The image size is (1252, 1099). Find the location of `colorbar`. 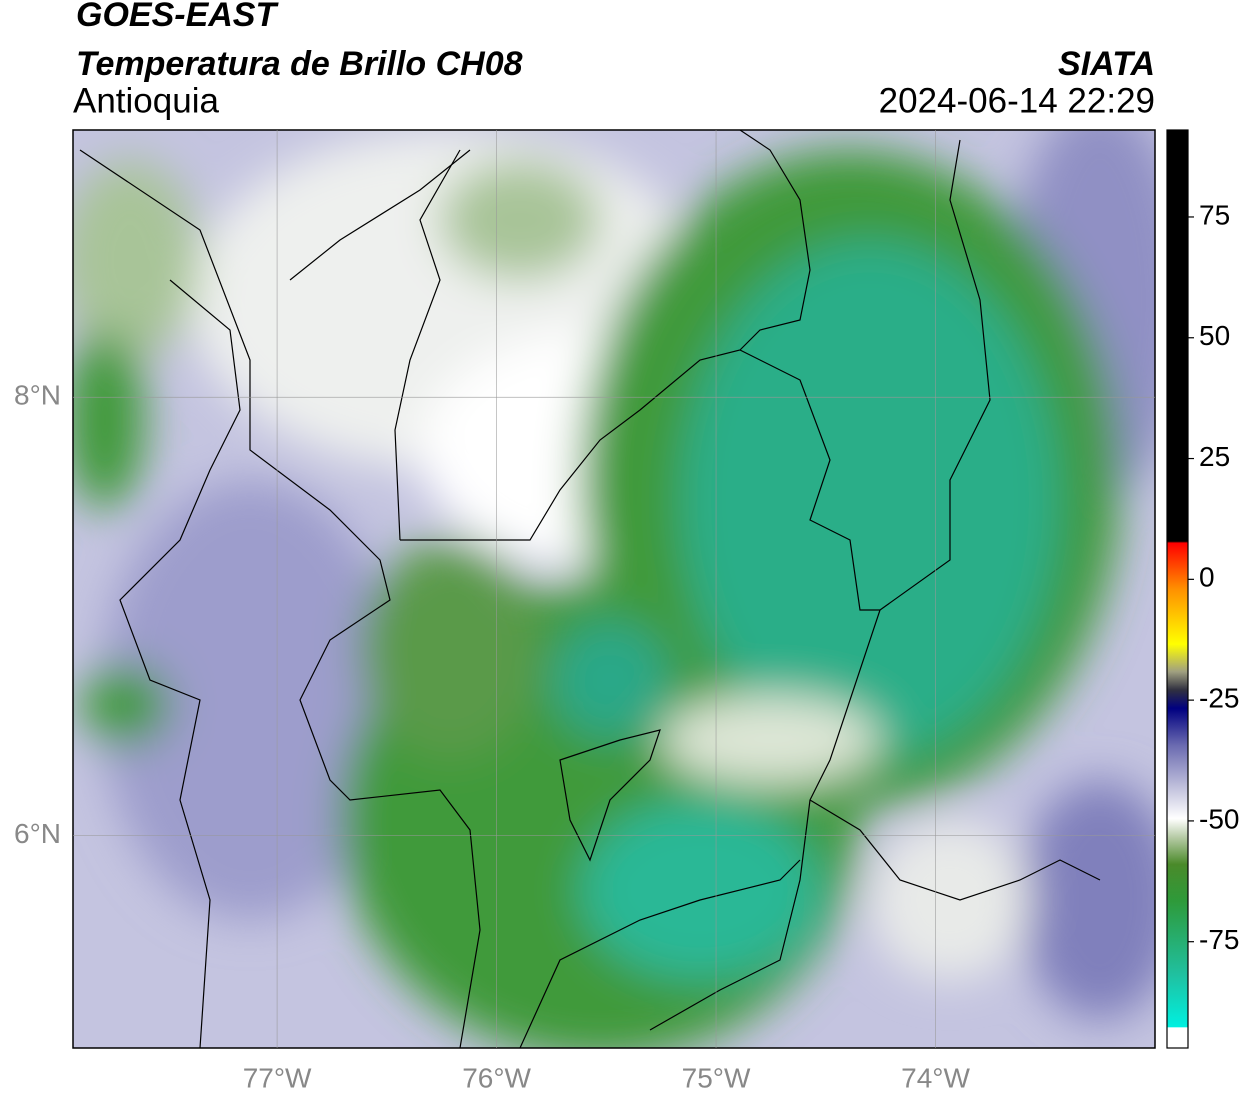

colorbar is located at coordinates (1177, 589).